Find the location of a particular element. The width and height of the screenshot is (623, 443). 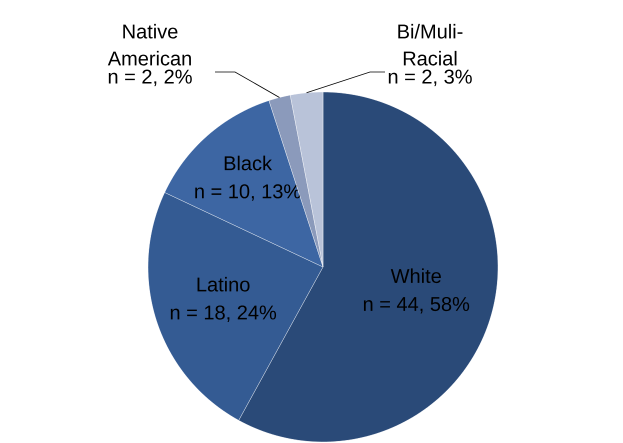

data-label: n = 44, 58% is located at coordinates (417, 305).